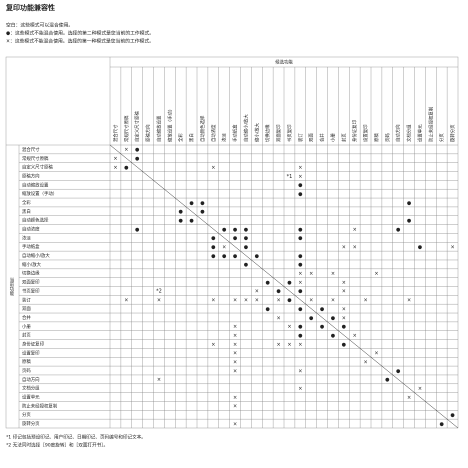 This screenshot has width=468, height=468. I want to click on column-label: 装订, so click(300, 137).